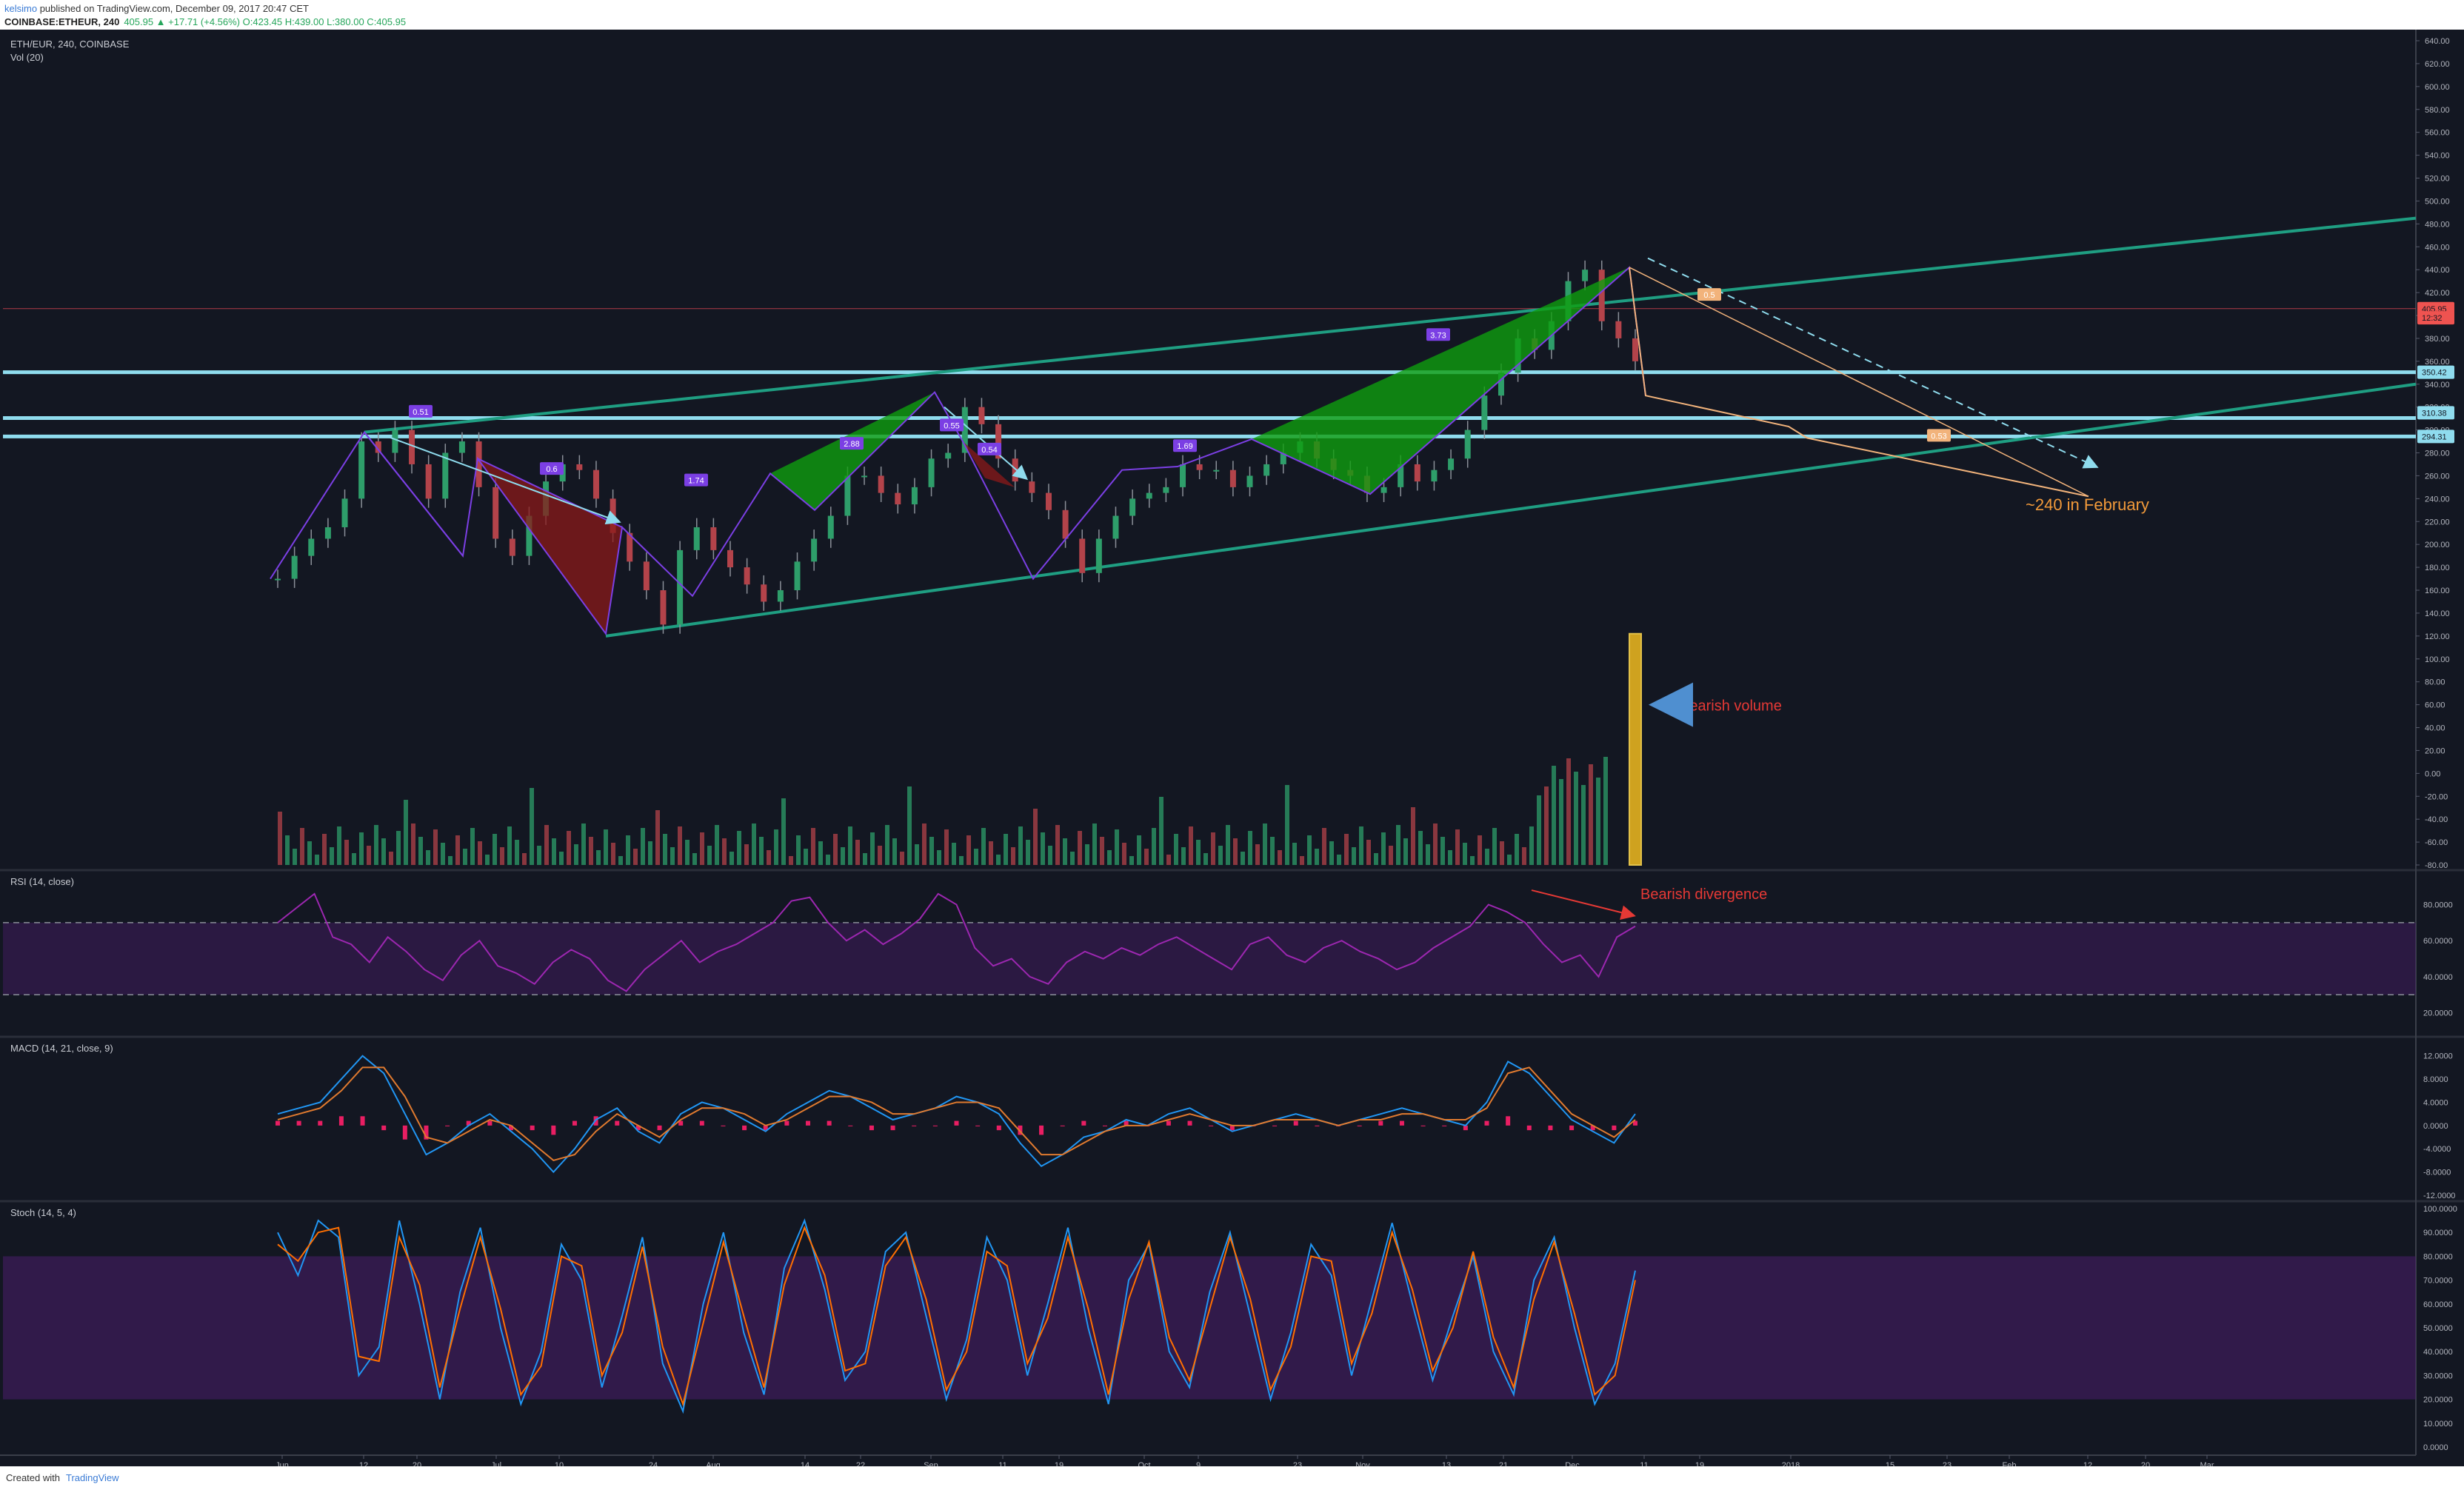 This screenshot has width=2464, height=1490. I want to click on stoch-pane: Stoch (14, 5, 4), so click(1210, 1310).